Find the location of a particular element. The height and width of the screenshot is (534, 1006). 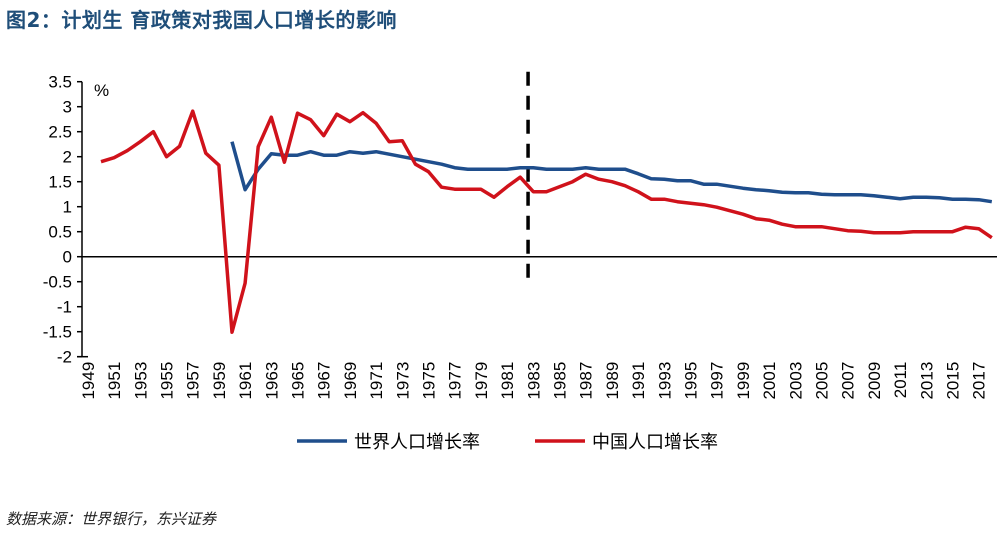

x-tick-label: 1989 is located at coordinates (612, 381).